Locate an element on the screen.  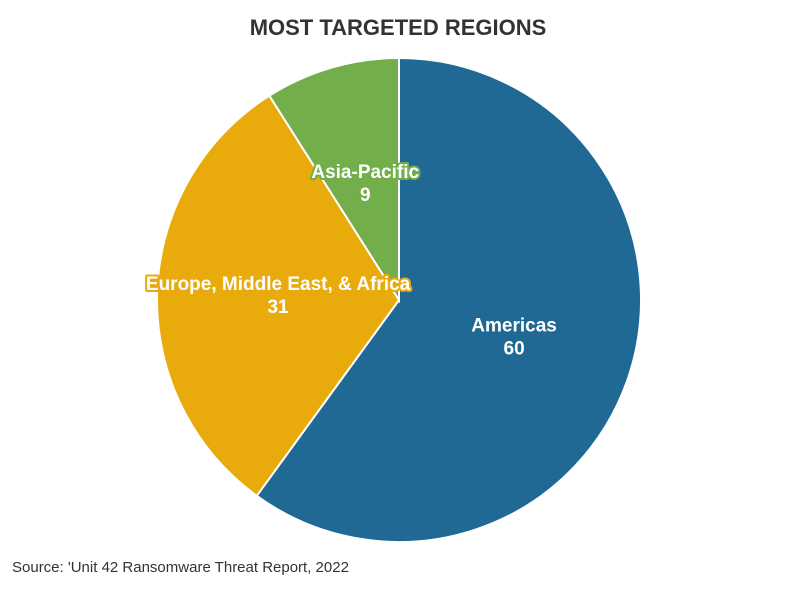
slice-value: 60 is located at coordinates (514, 348).